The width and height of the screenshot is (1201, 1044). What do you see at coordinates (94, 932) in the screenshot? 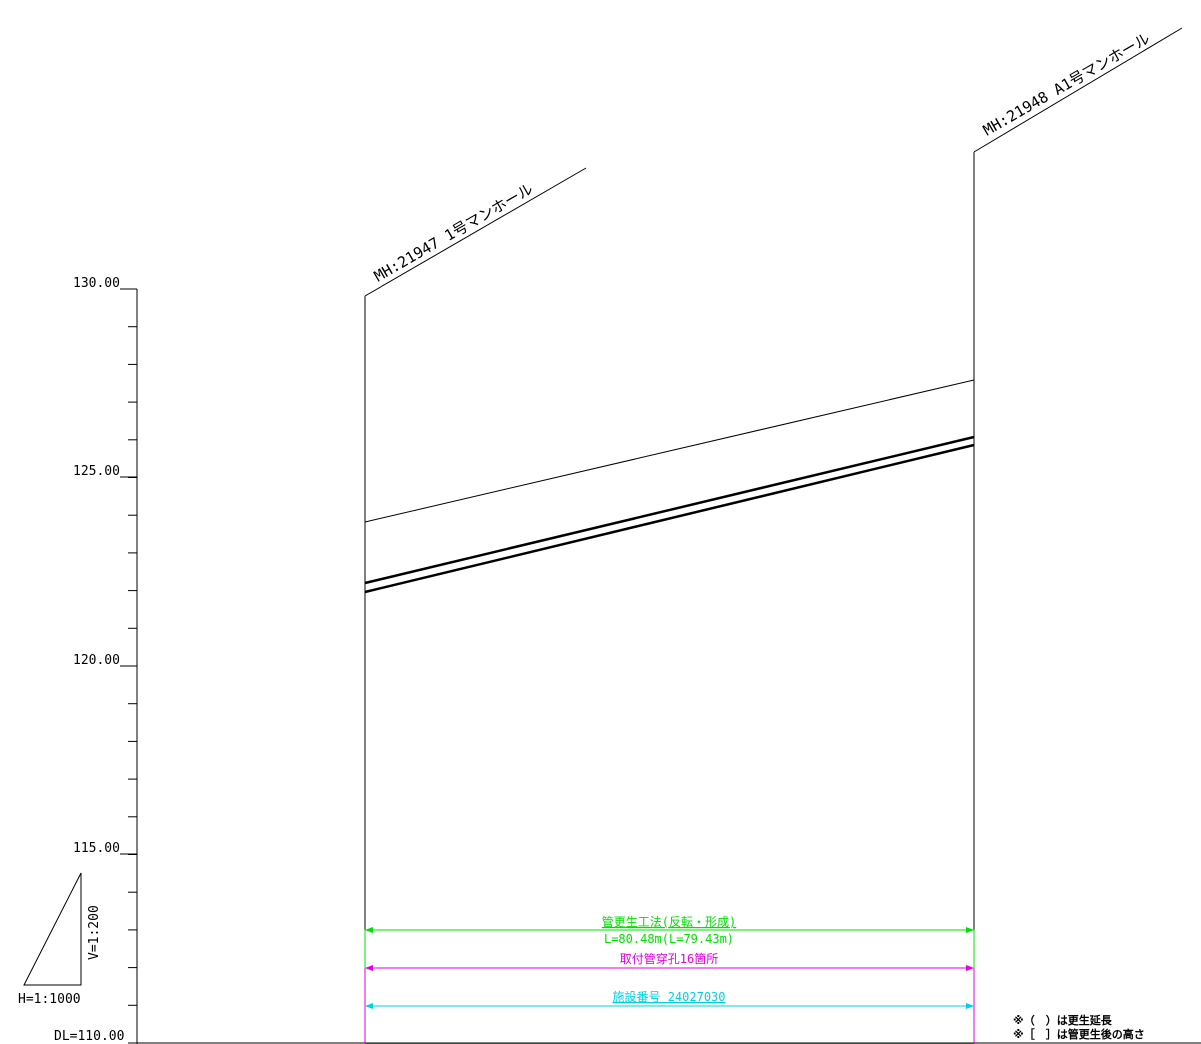
I see `vertical-scale-label: V=1:200` at bounding box center [94, 932].